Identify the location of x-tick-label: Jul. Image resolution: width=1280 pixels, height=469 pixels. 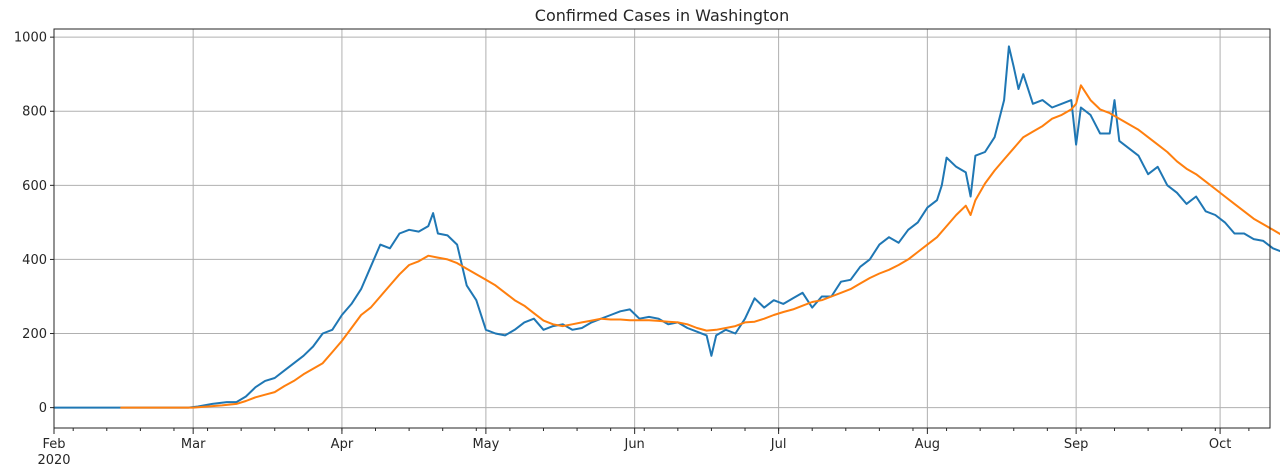
(778, 444).